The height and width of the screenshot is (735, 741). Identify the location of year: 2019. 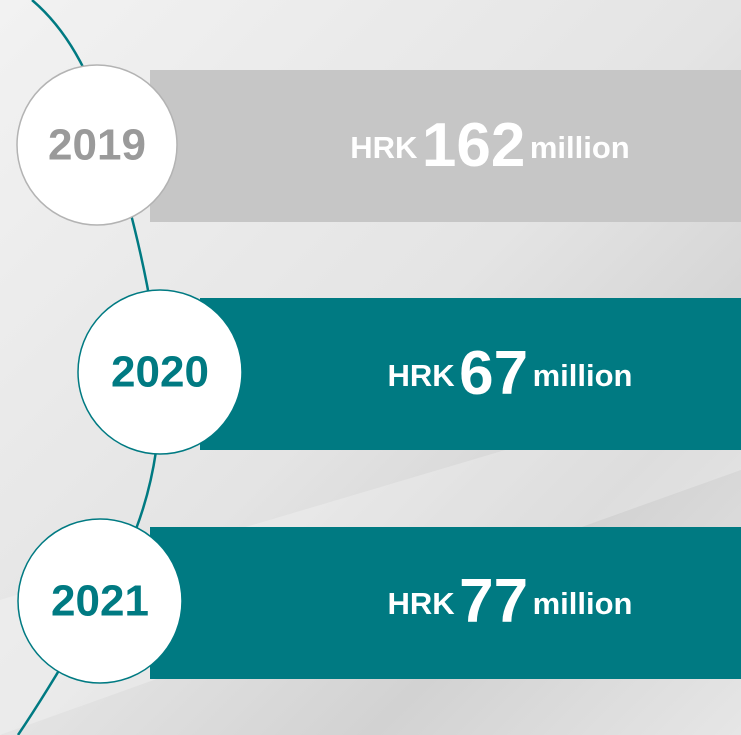
(97, 145).